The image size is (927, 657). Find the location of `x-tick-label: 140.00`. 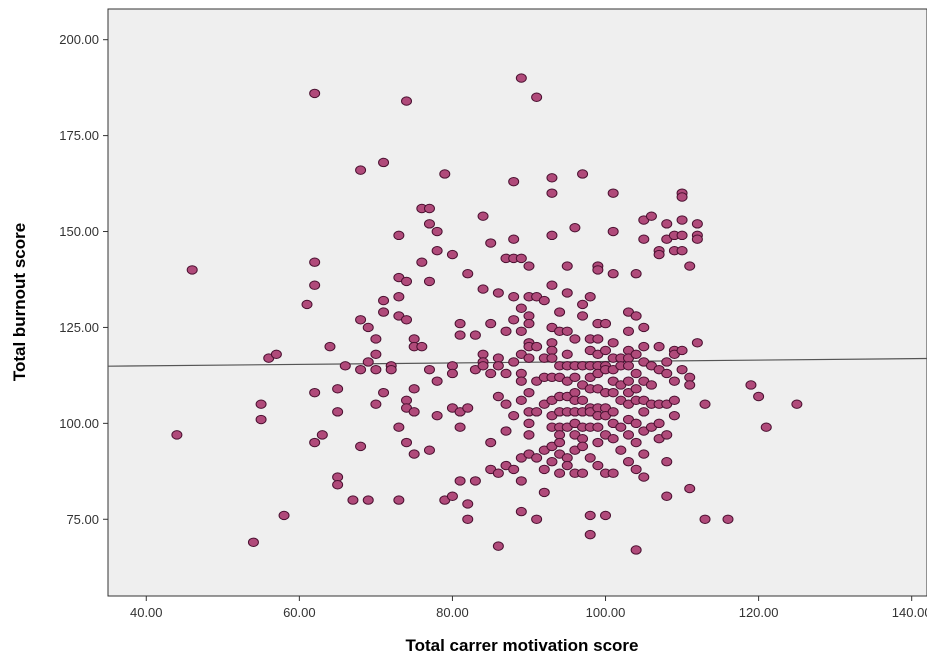

x-tick-label: 140.00 is located at coordinates (909, 612).